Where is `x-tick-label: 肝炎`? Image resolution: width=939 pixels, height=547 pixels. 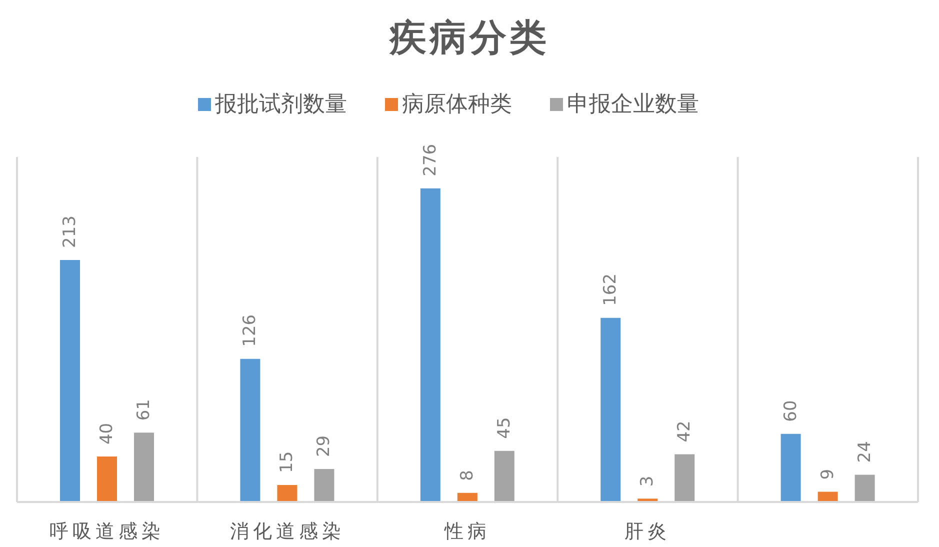 x-tick-label: 肝炎 is located at coordinates (647, 531).